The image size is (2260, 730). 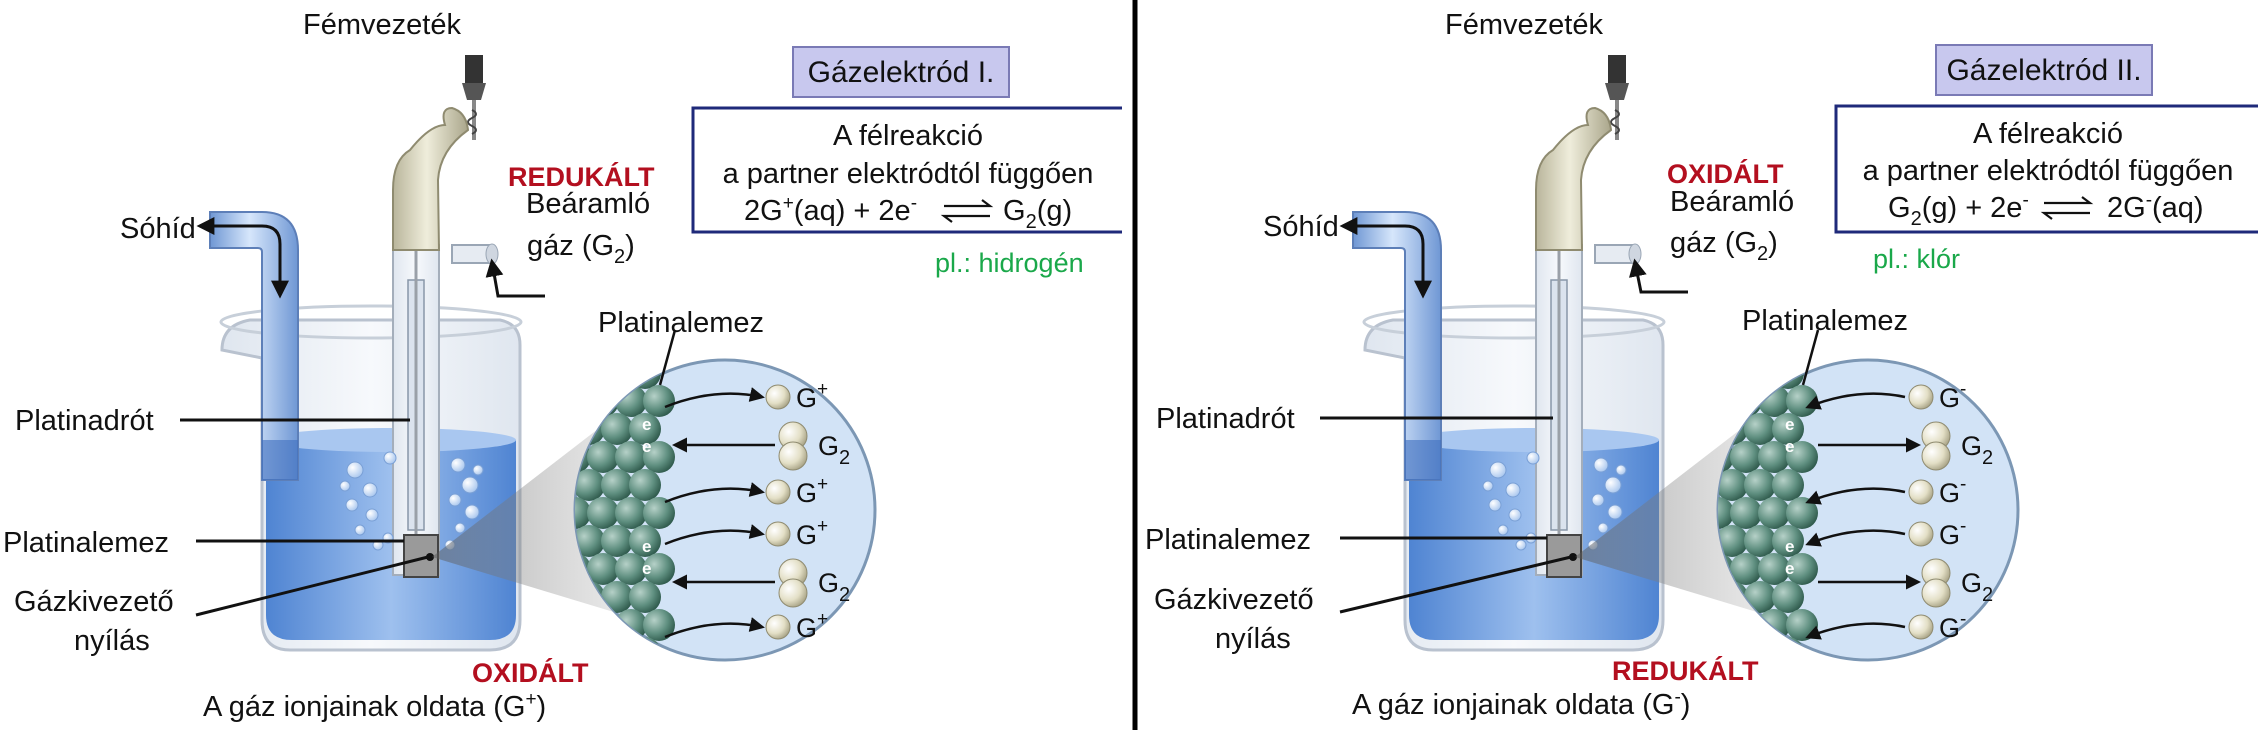 I want to click on panel-title: Gázelektród I., so click(x=901, y=72).